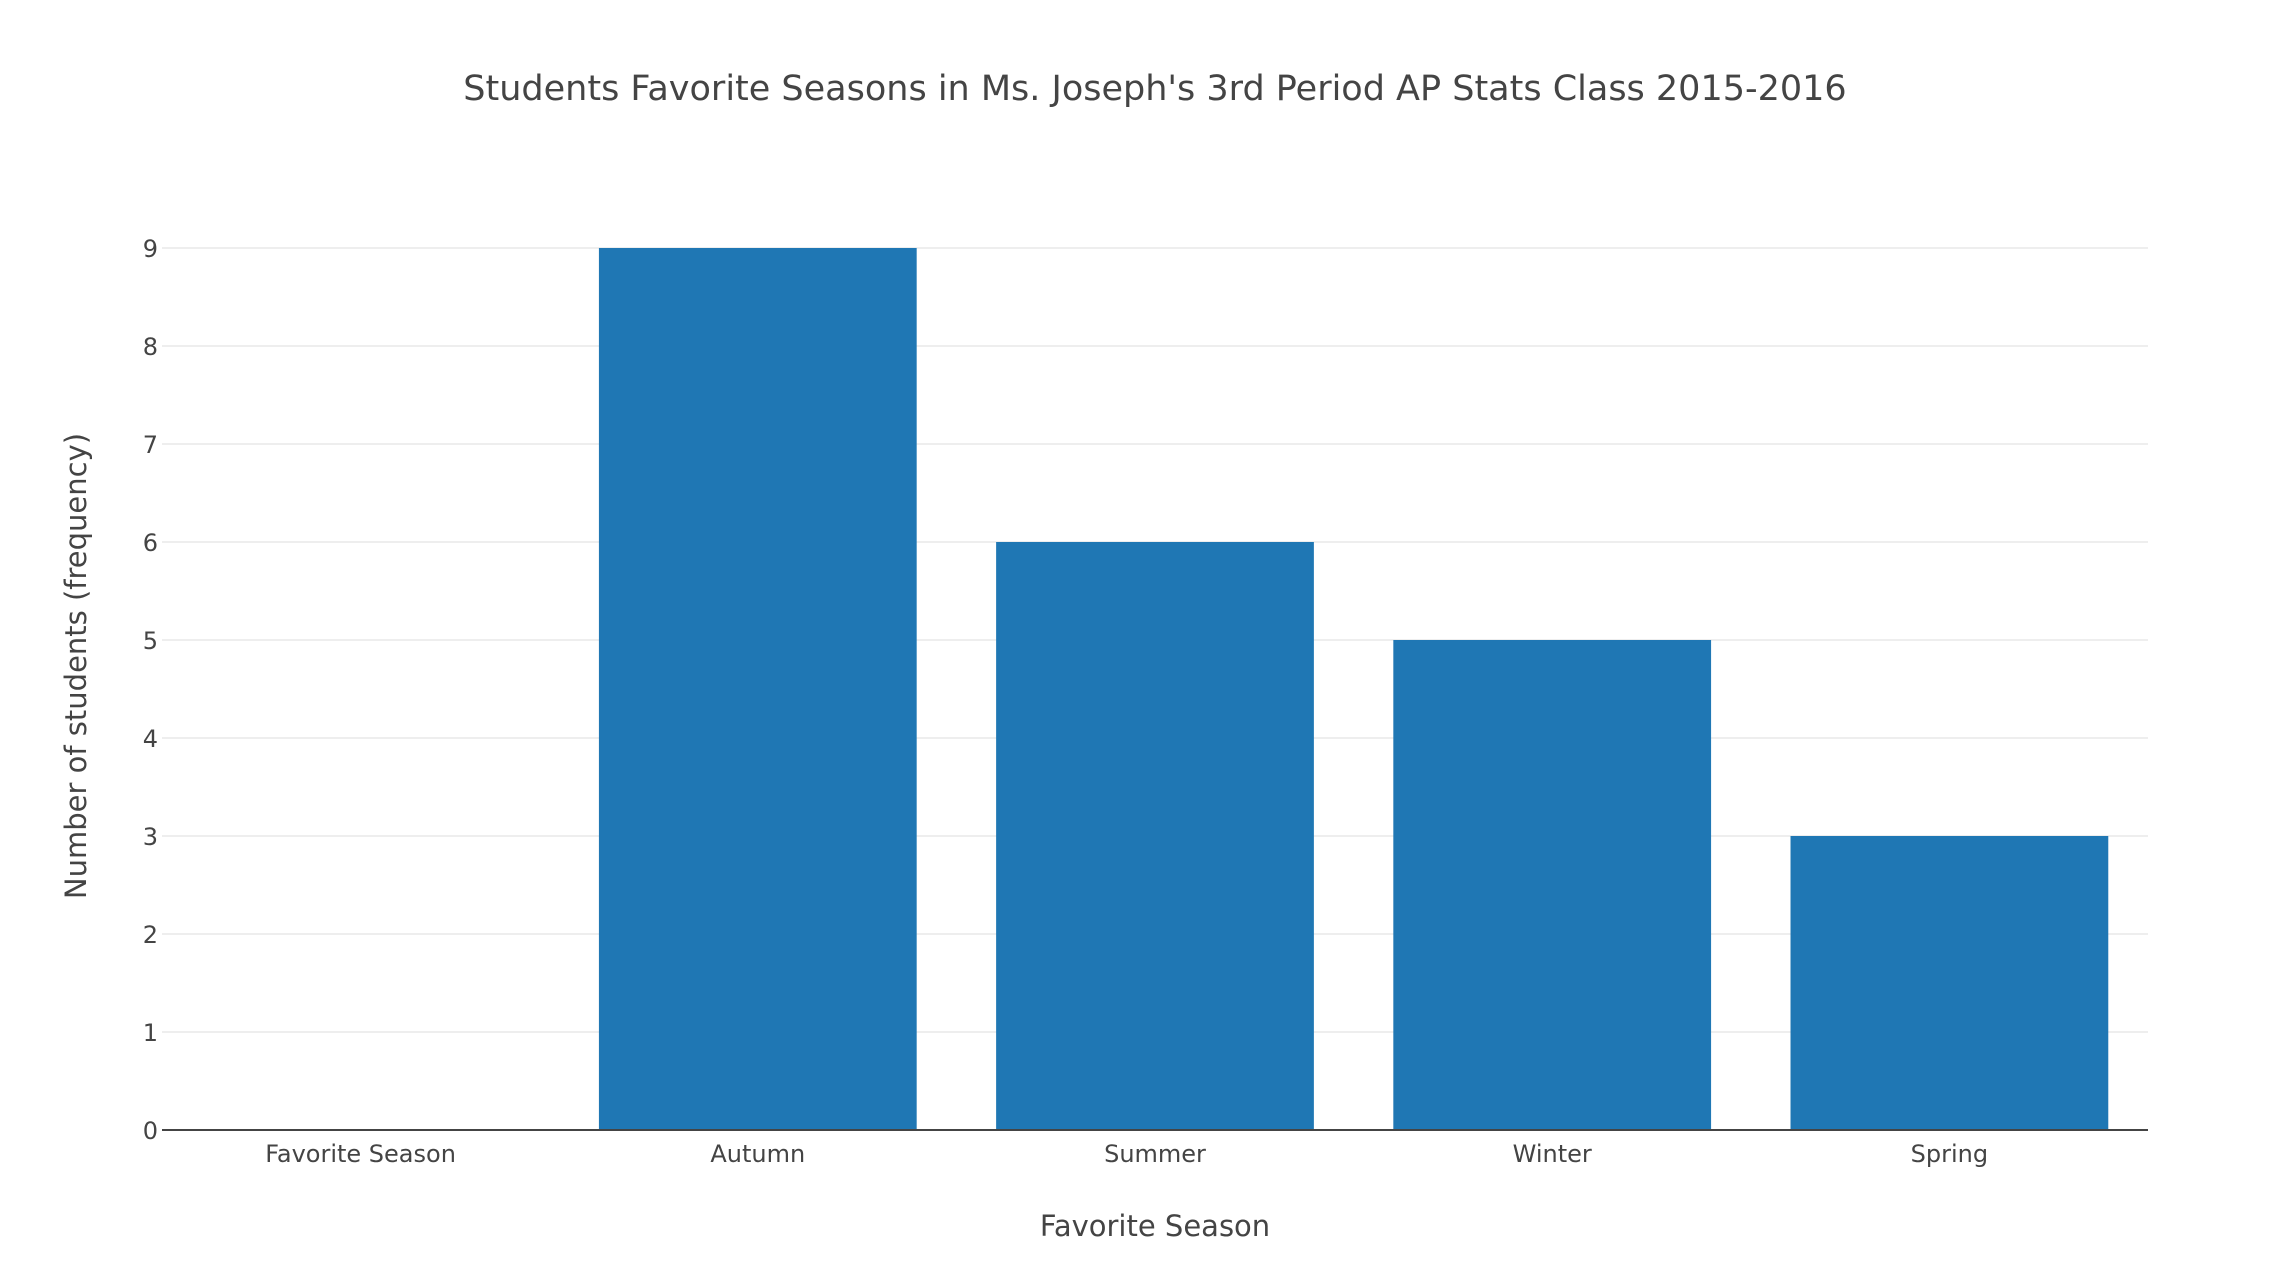 The height and width of the screenshot is (1284, 2296). What do you see at coordinates (150, 1033) in the screenshot?
I see `y-tick-label: 1` at bounding box center [150, 1033].